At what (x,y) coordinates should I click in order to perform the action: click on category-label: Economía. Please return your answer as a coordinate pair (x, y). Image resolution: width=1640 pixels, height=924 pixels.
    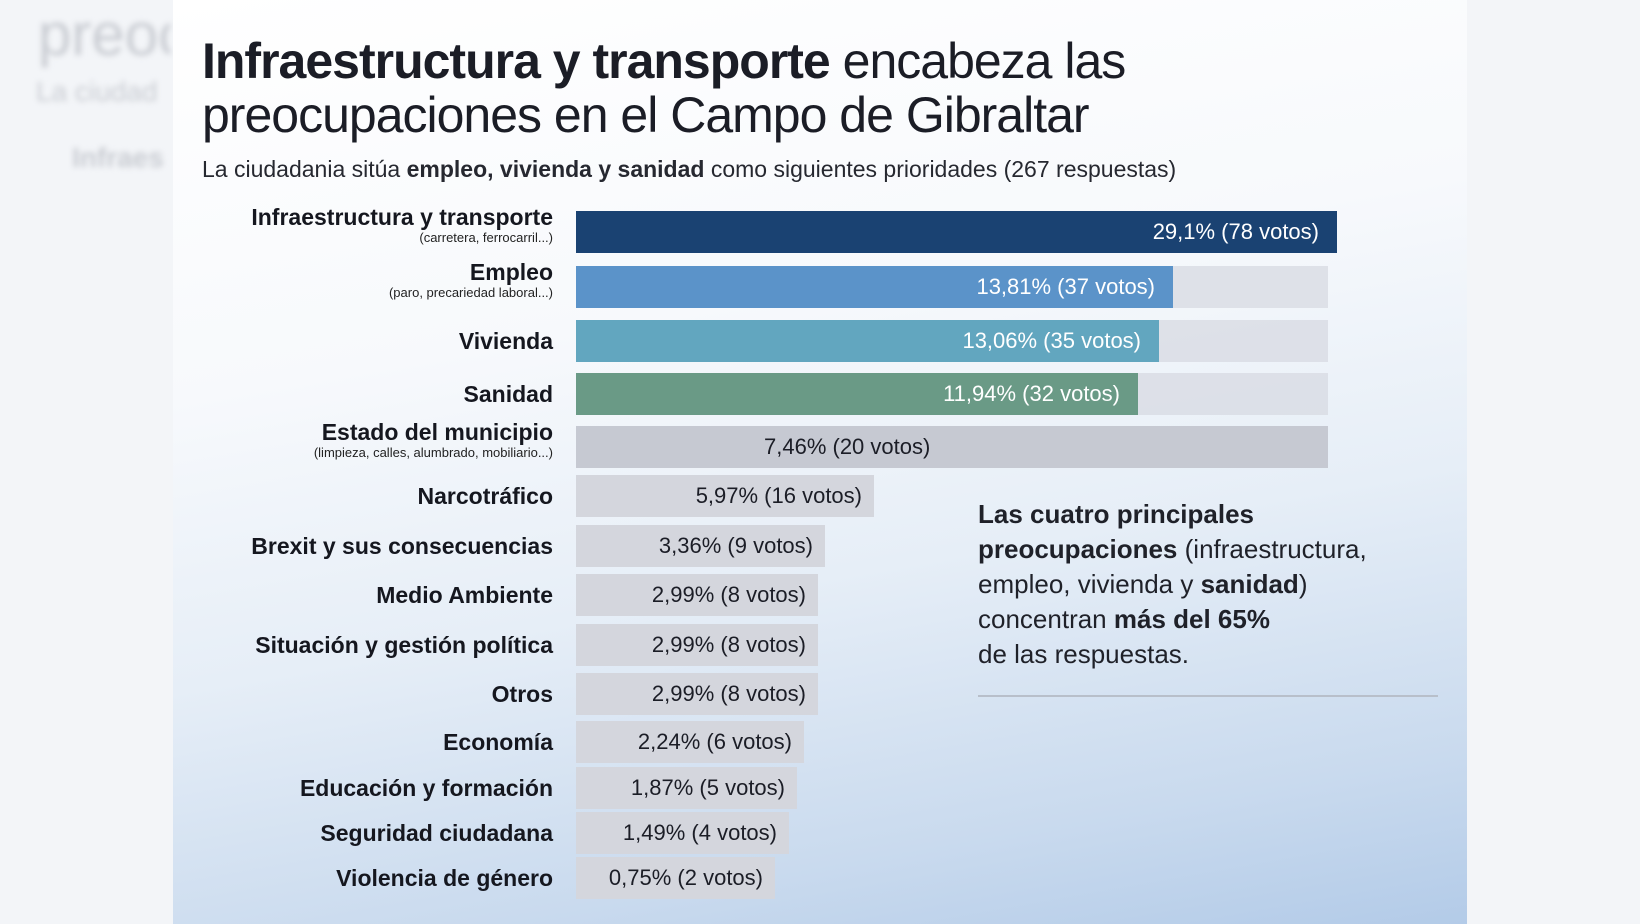
    Looking at the image, I should click on (498, 742).